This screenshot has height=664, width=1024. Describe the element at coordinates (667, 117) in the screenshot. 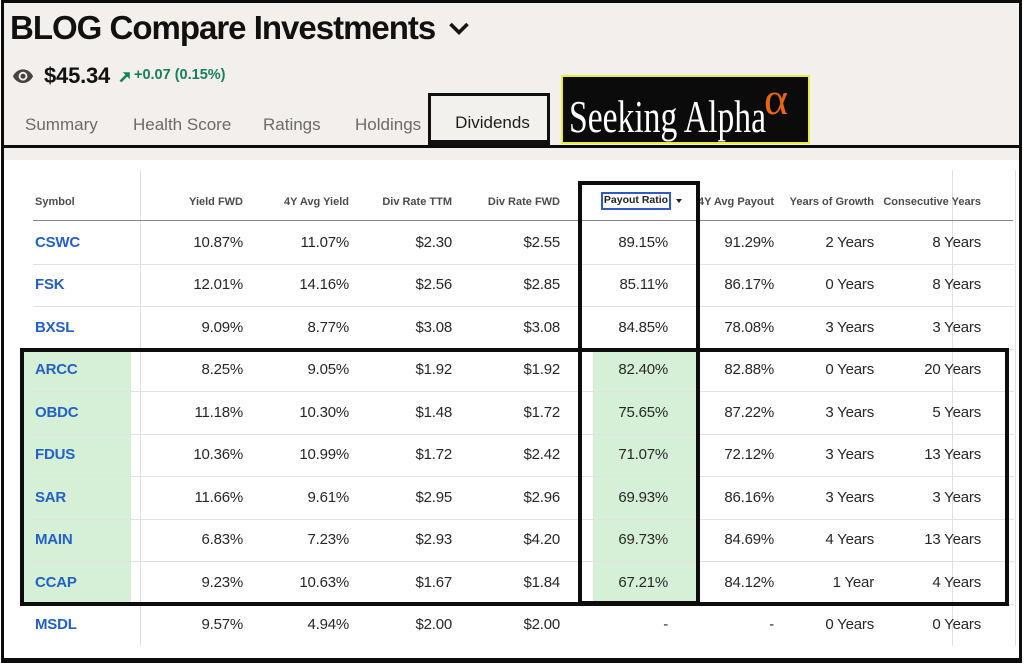

I see `svg-text: Seeking Alpha` at that location.